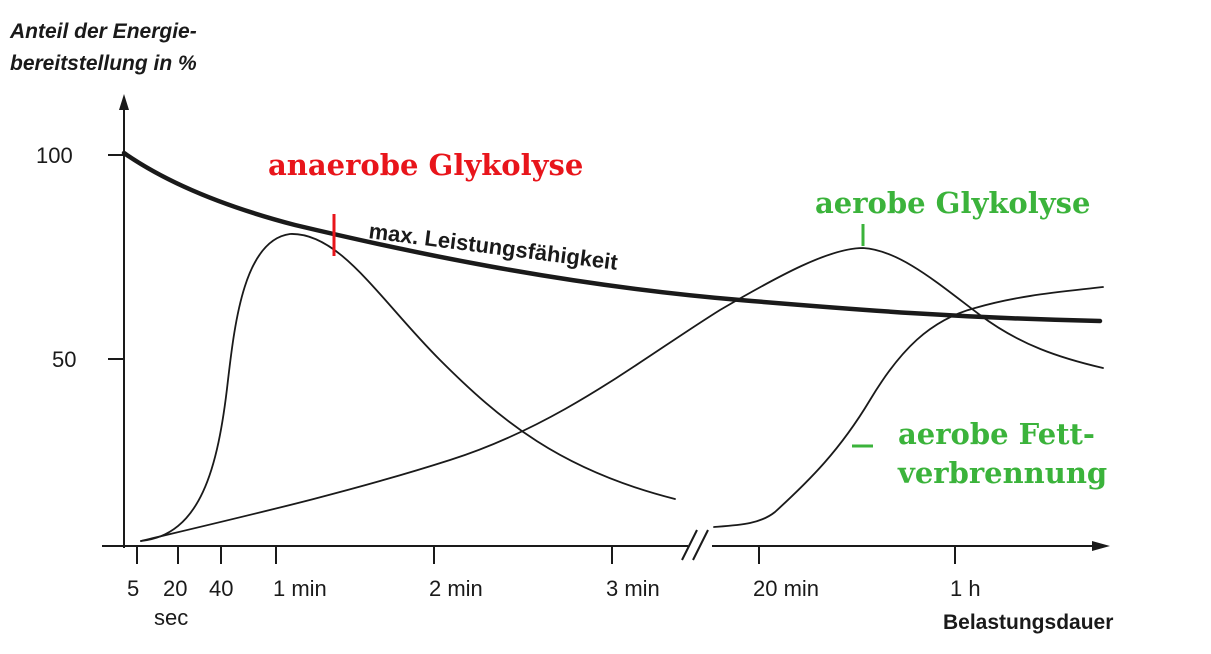 This screenshot has width=1211, height=654. I want to click on label-anaerobe-glykolyse: anaerobe Glykolyse, so click(425, 165).